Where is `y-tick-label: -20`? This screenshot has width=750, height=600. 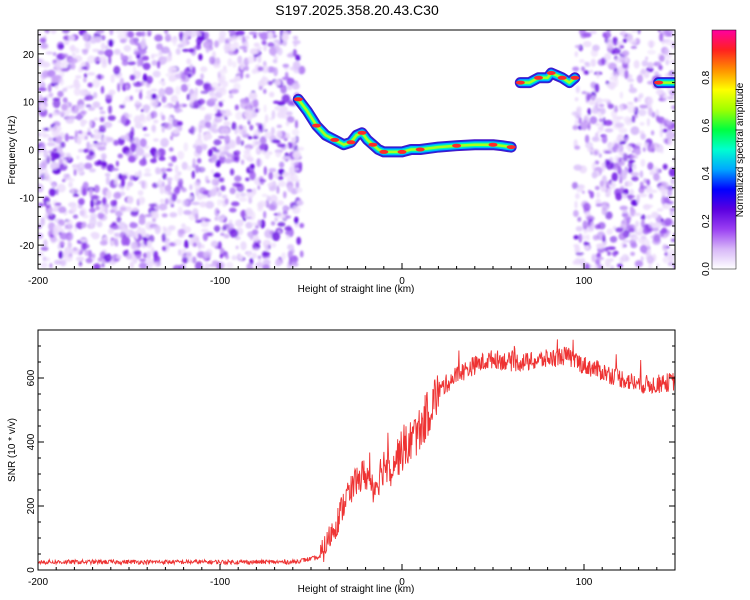
y-tick-label: -20 is located at coordinates (27, 246).